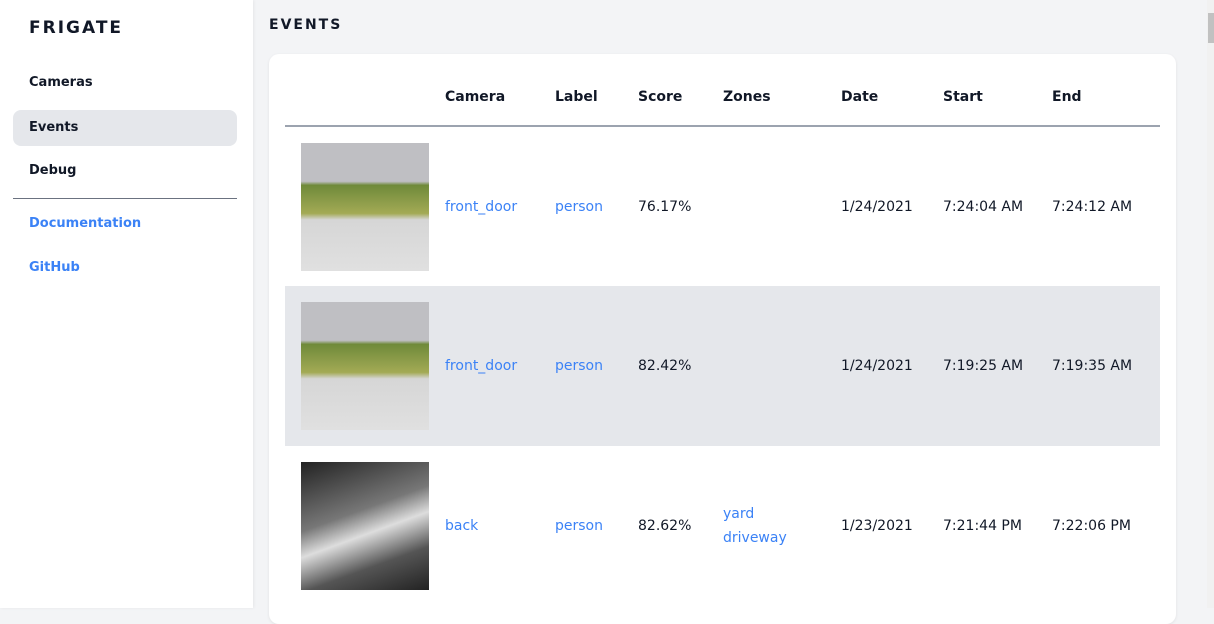 This screenshot has height=624, width=1214. What do you see at coordinates (85, 223) in the screenshot?
I see `link-documentation: Documentation` at bounding box center [85, 223].